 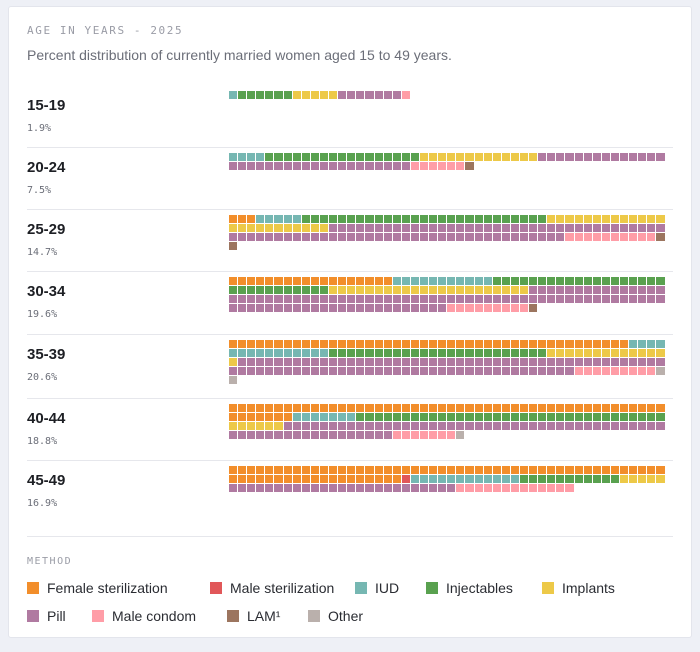 I want to click on age-share-label: 18.8%, so click(x=42, y=441).